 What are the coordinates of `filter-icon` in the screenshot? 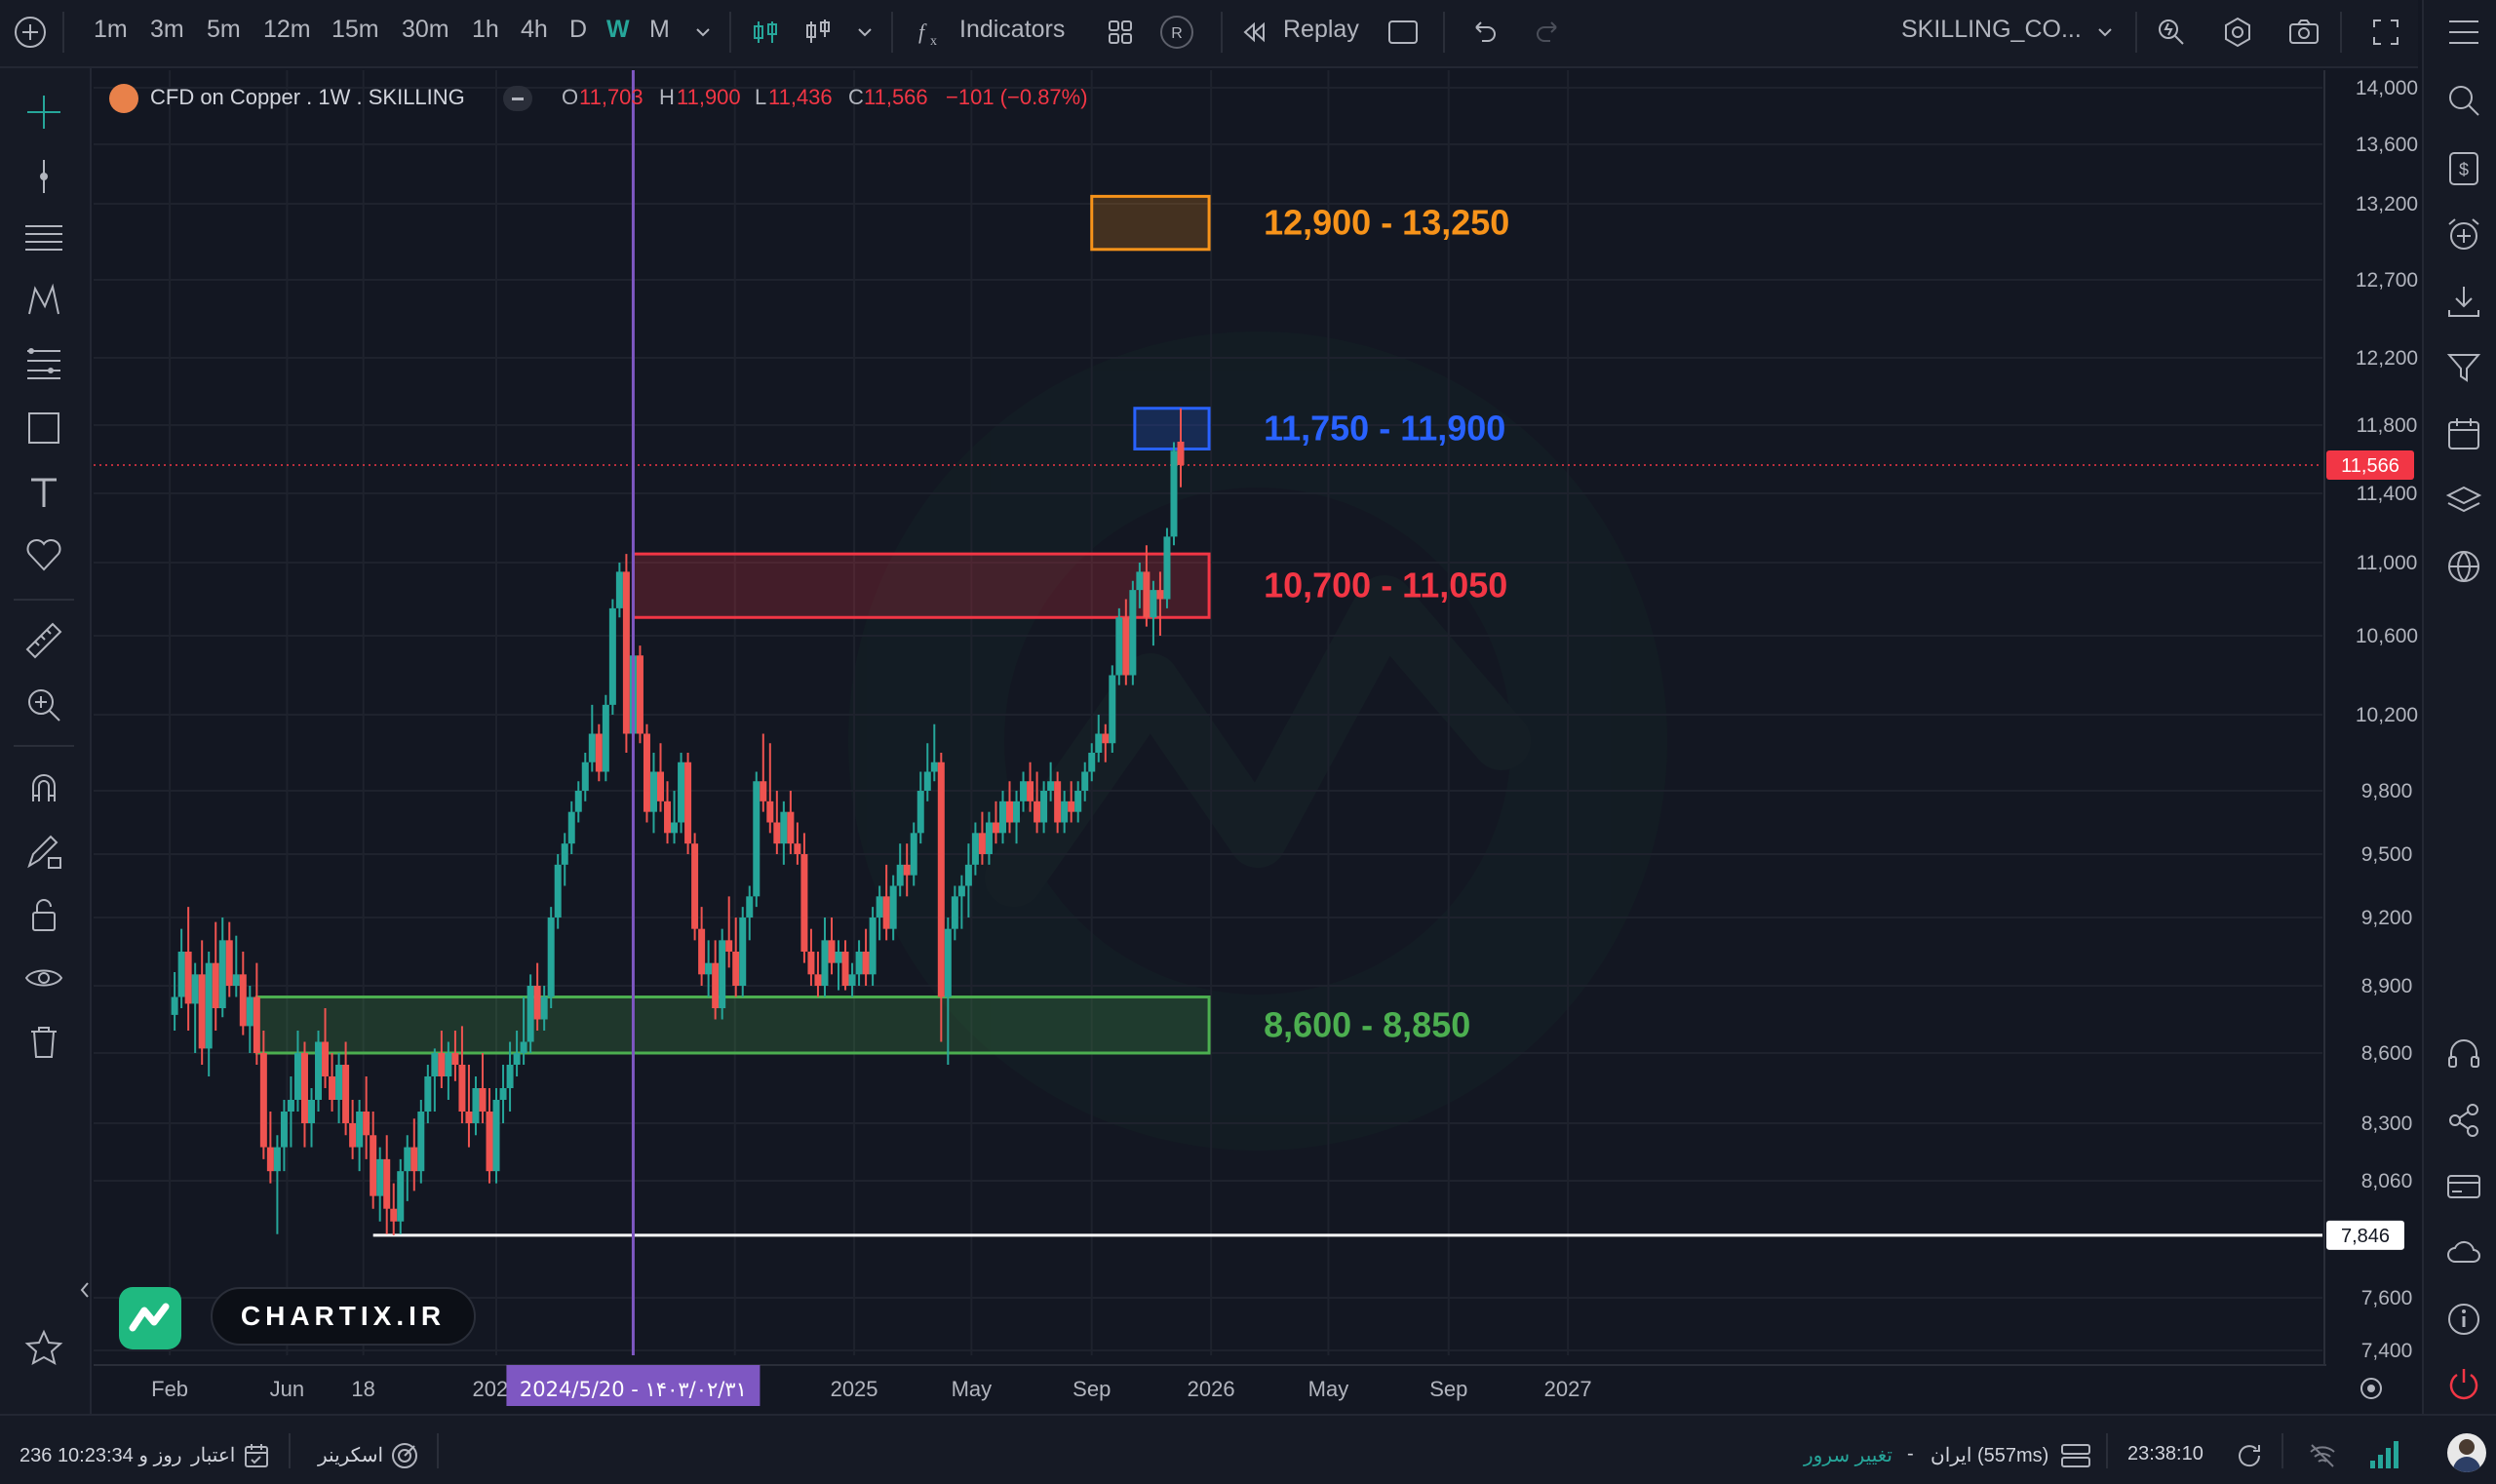 It's located at (2463, 367).